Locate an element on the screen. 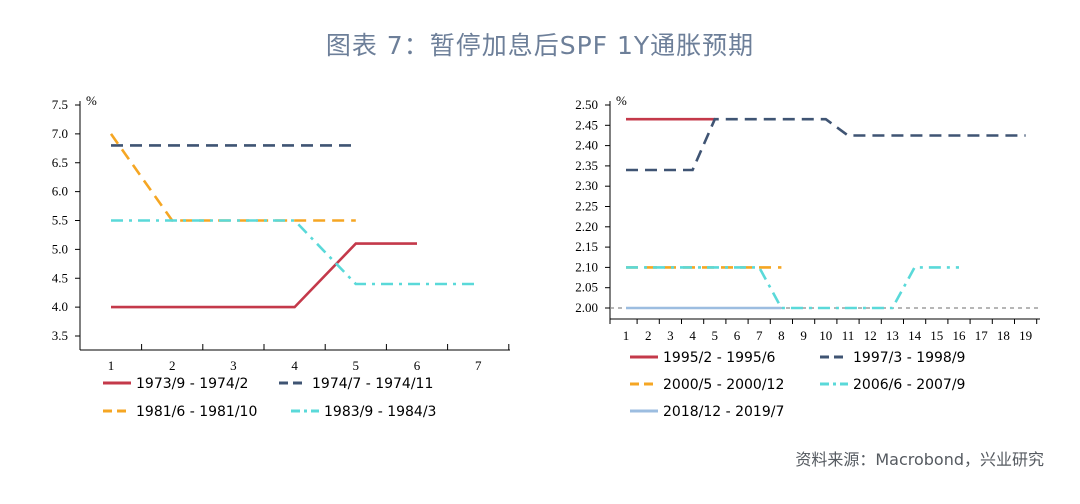 The height and width of the screenshot is (504, 1080). left-y-tick-label: 5.5 is located at coordinates (60, 220).